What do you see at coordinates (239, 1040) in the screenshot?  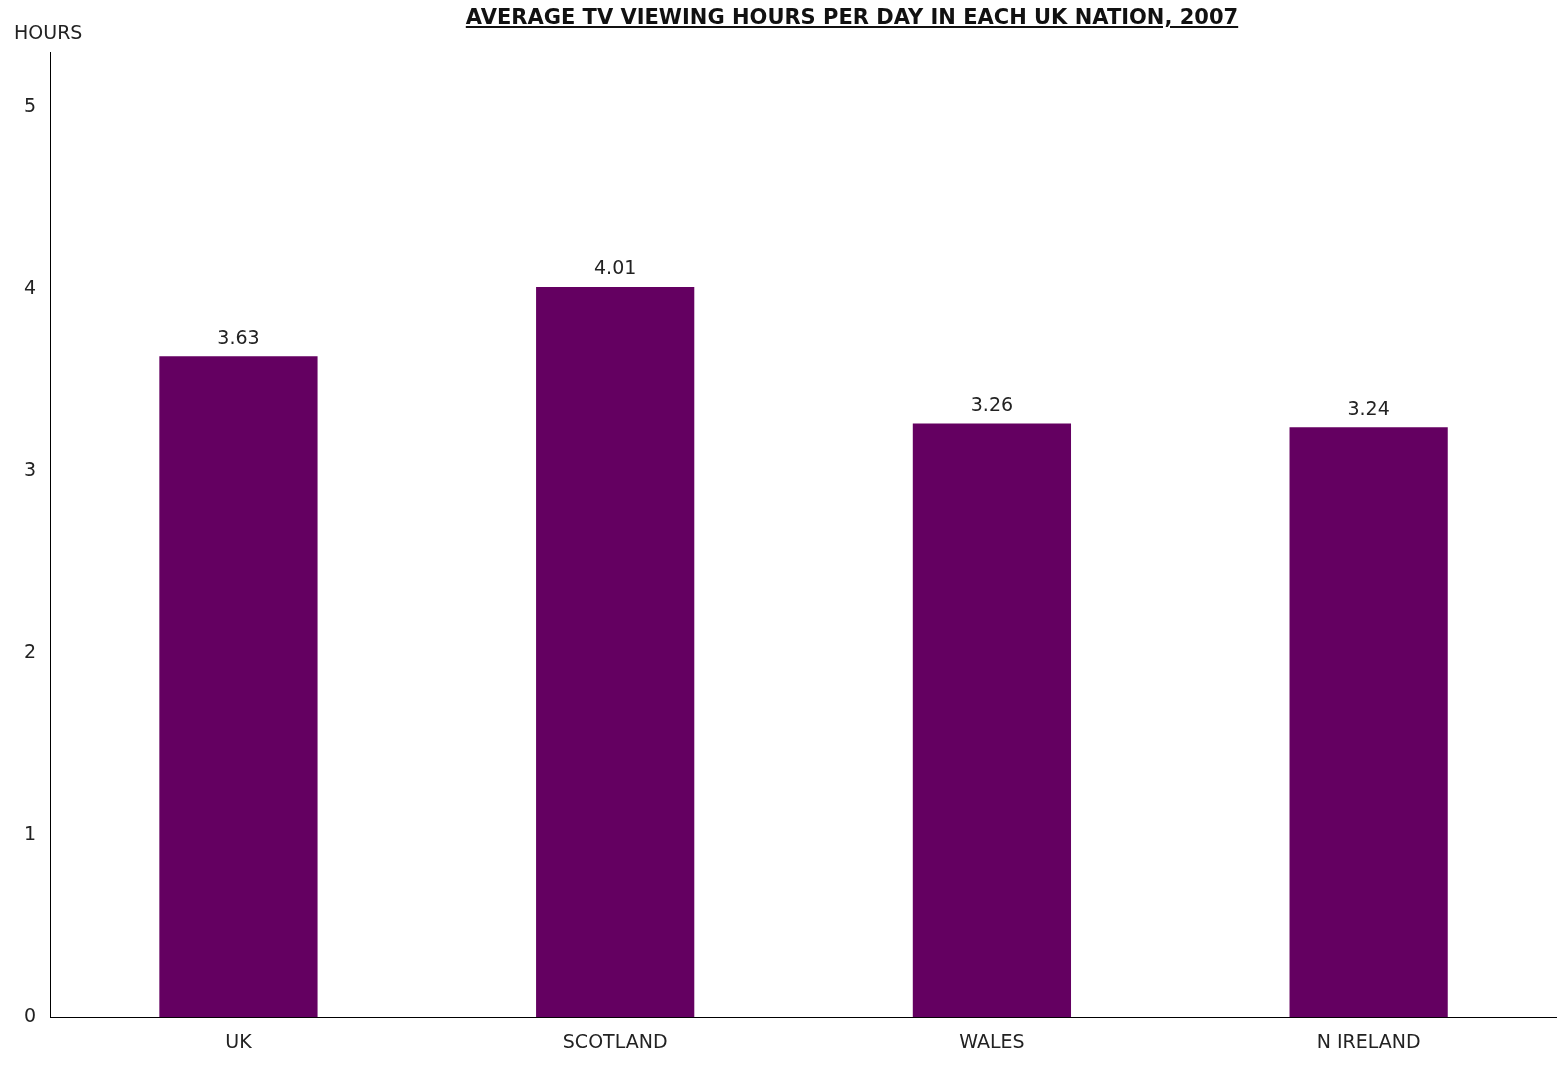 I see `x-tick-label: UK` at bounding box center [239, 1040].